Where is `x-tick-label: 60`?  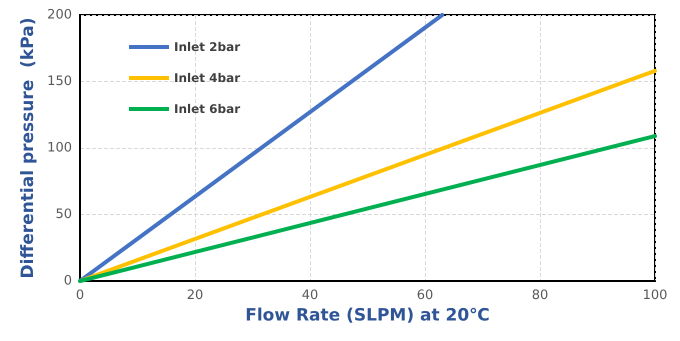 x-tick-label: 60 is located at coordinates (425, 295).